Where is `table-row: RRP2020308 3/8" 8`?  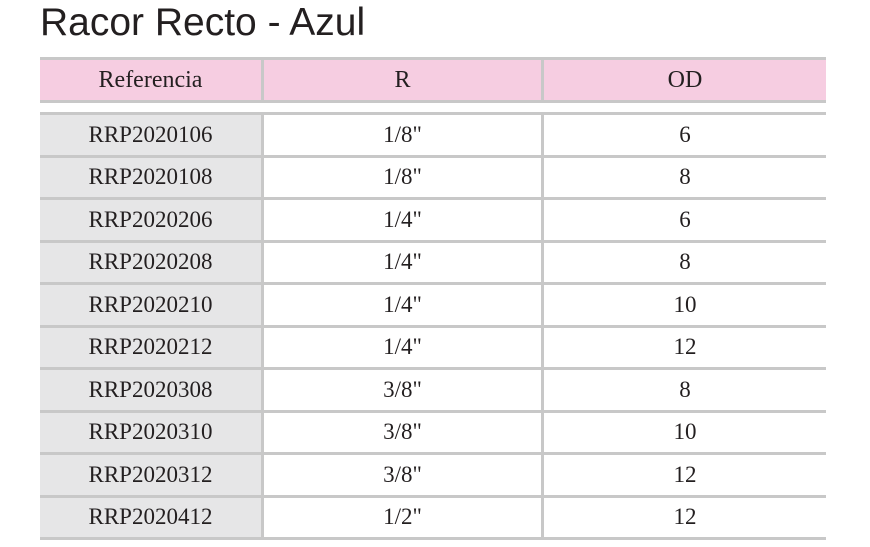 table-row: RRP2020308 3/8" 8 is located at coordinates (433, 388).